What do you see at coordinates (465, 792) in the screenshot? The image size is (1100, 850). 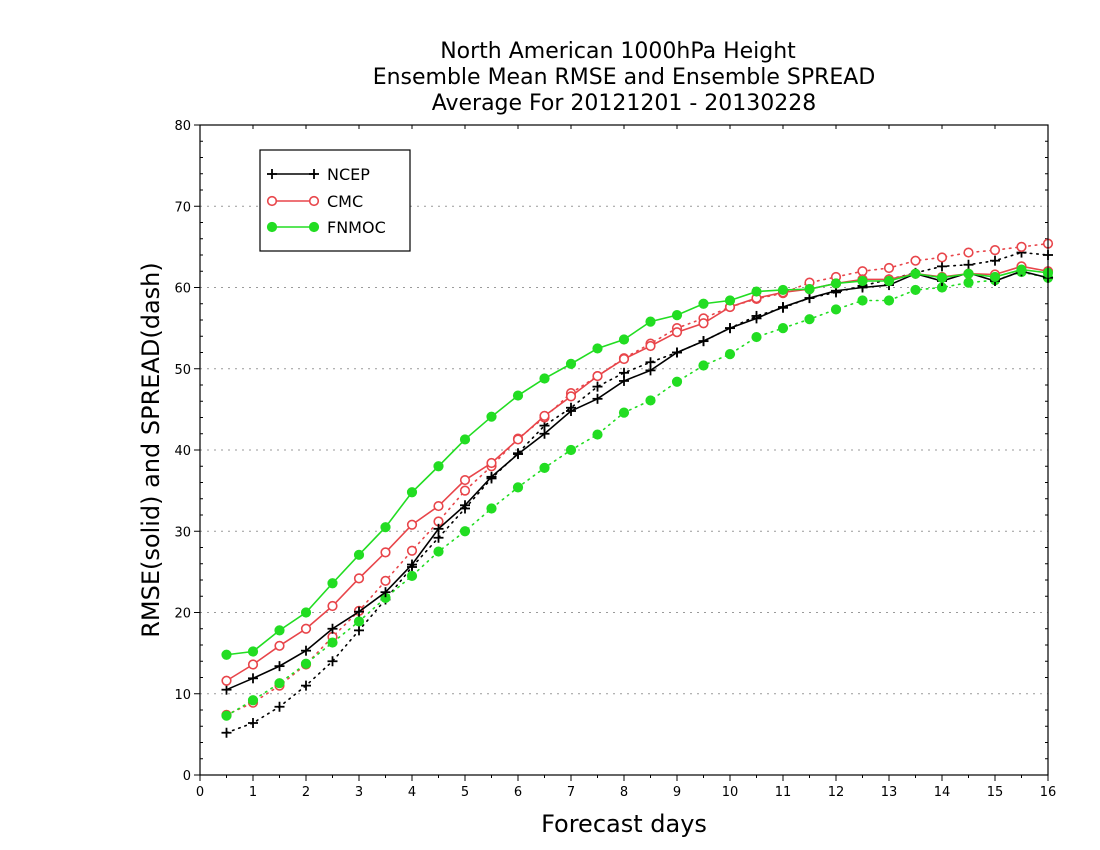 I see `x-tick-label-5: 5` at bounding box center [465, 792].